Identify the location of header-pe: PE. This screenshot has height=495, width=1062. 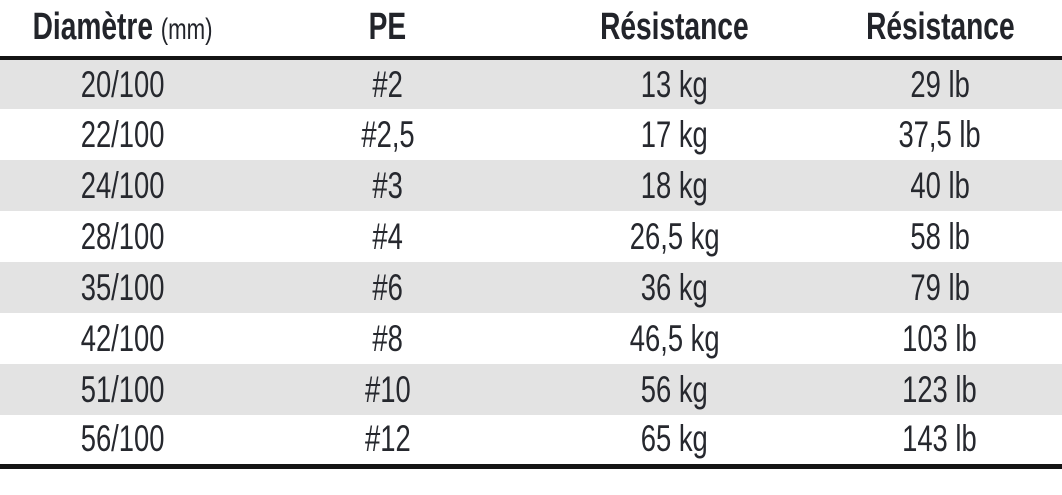
(387, 30).